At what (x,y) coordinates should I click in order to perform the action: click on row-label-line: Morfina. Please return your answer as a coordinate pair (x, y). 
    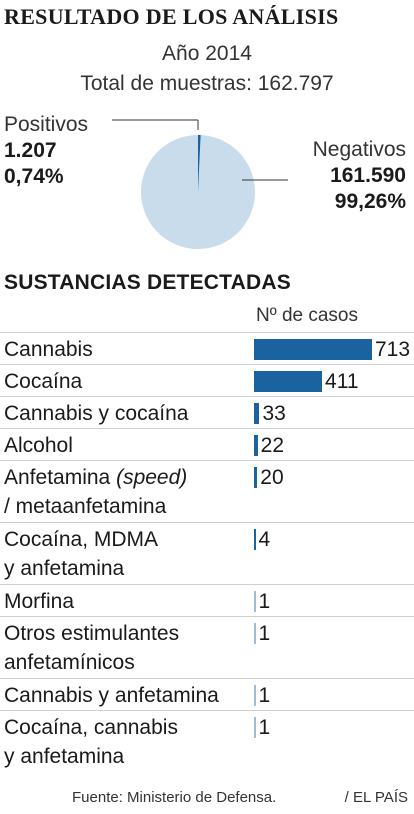
    Looking at the image, I should click on (39, 601).